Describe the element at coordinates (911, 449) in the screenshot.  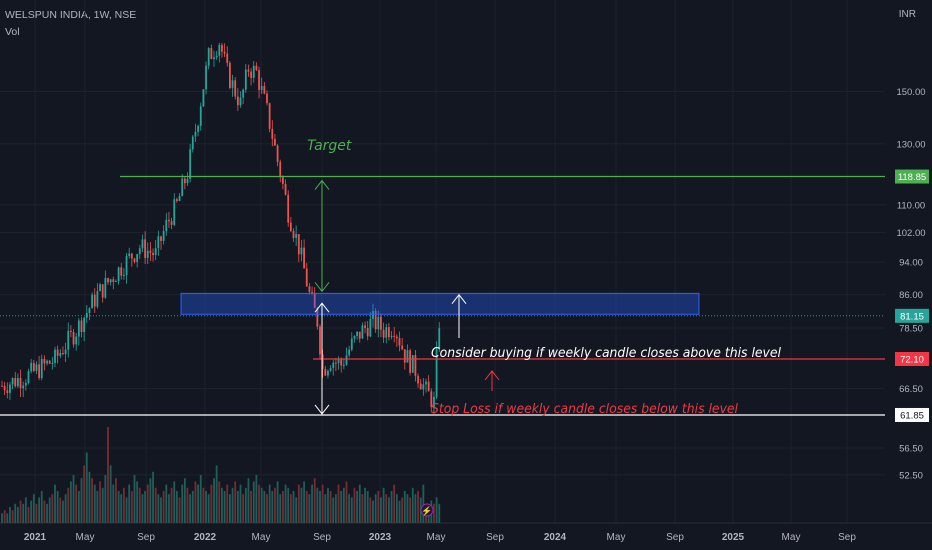
I see `y-tick-label: 56.50` at that location.